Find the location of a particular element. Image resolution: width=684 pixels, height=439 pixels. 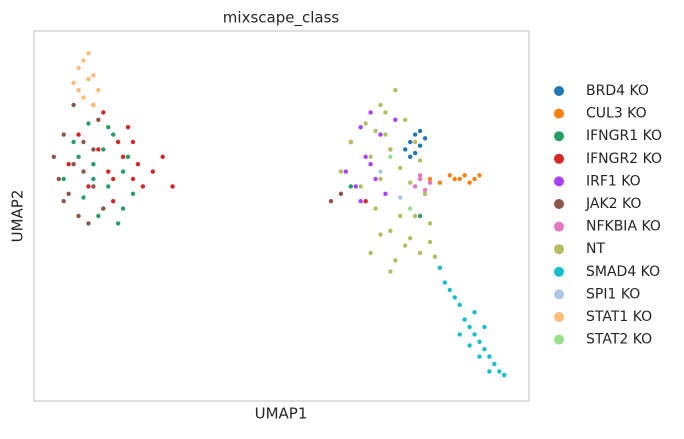

legend-label: IRF1 KO is located at coordinates (613, 181).